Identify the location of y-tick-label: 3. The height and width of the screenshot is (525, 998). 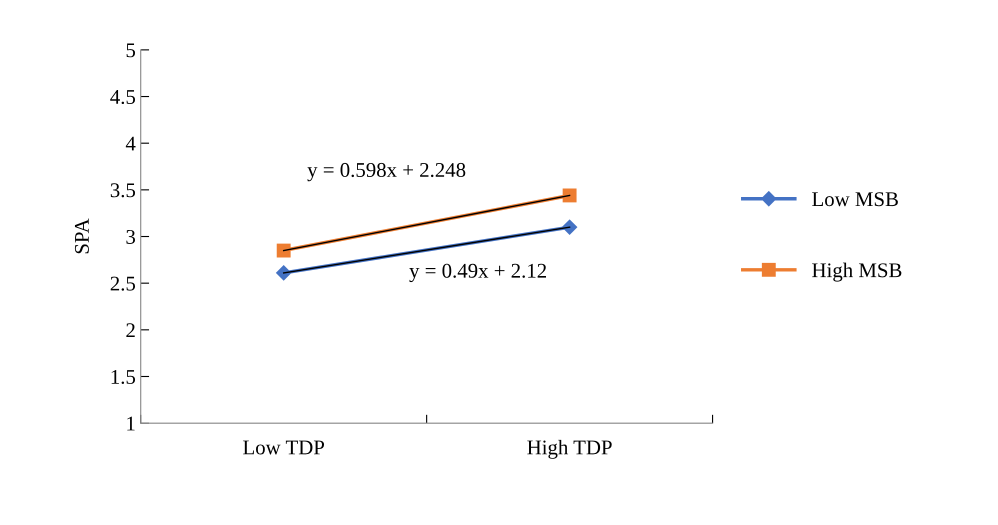
(131, 237).